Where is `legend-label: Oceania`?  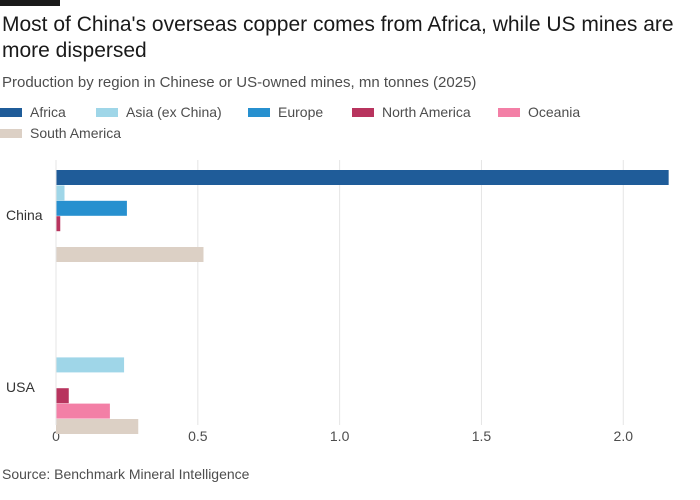 legend-label: Oceania is located at coordinates (554, 112).